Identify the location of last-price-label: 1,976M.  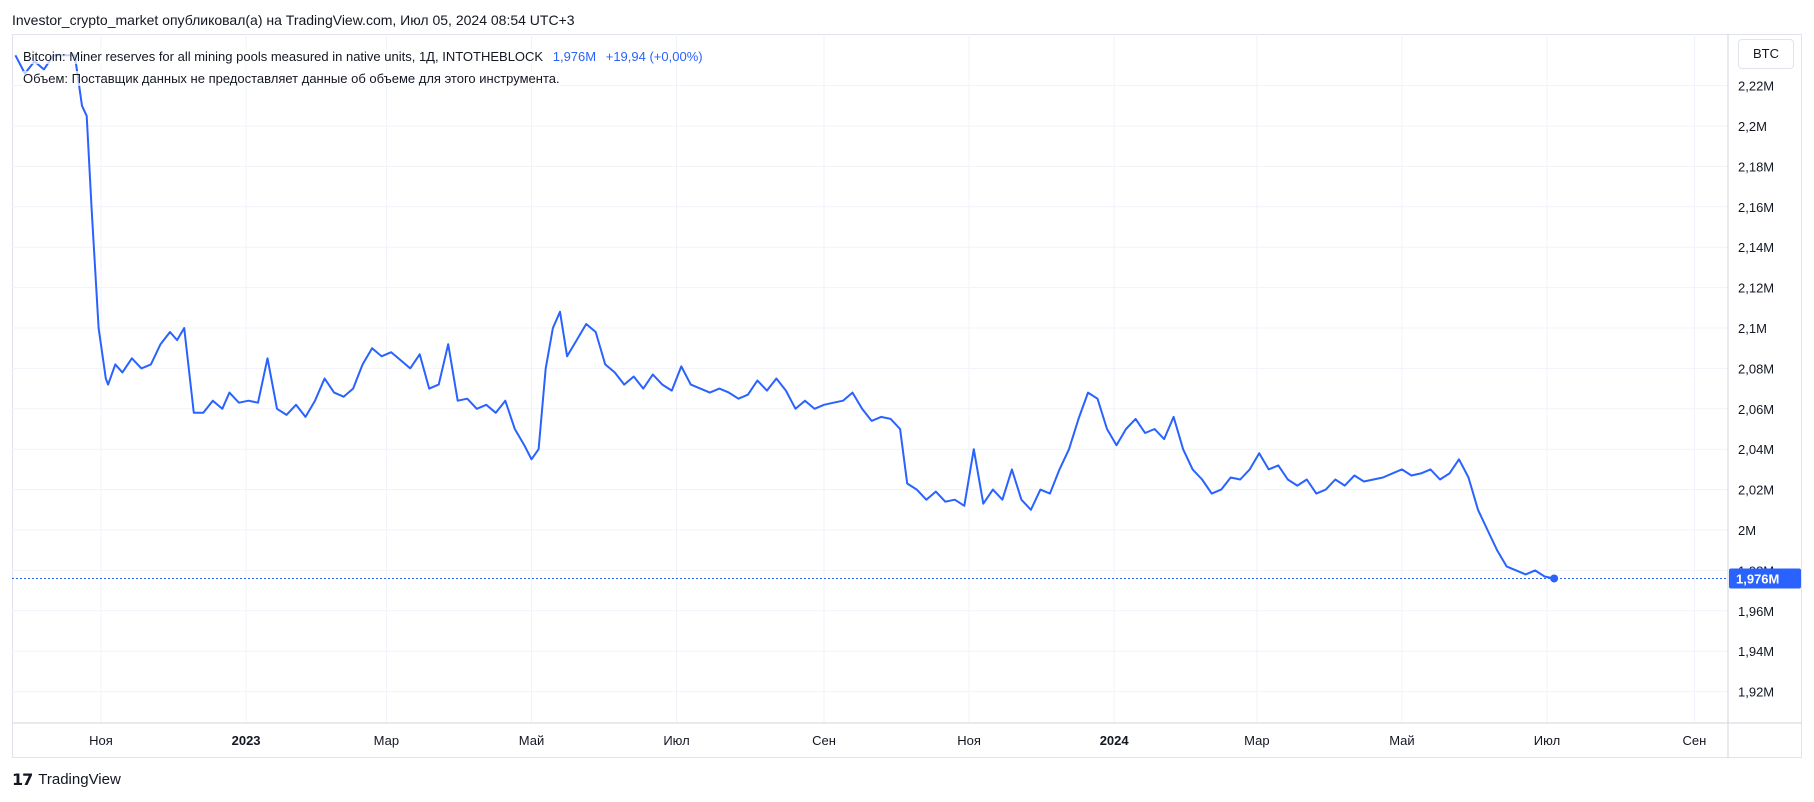
(1765, 578).